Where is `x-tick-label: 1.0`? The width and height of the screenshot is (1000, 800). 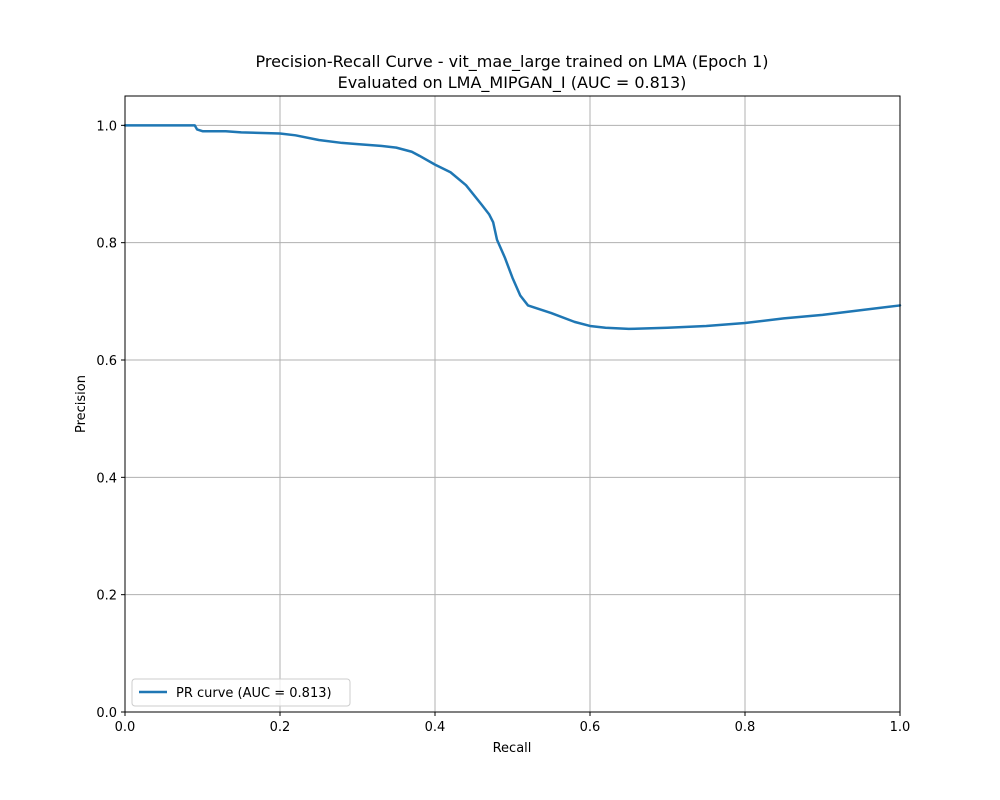 x-tick-label: 1.0 is located at coordinates (900, 727).